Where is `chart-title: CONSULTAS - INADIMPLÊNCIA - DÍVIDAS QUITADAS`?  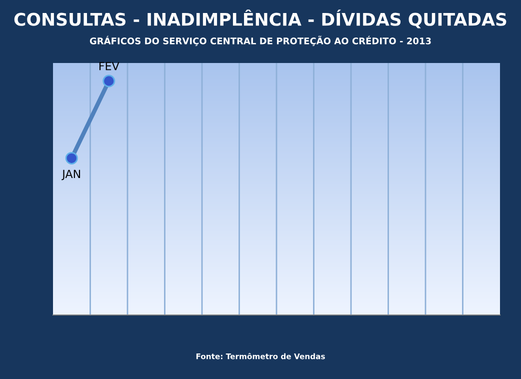 chart-title: CONSULTAS - INADIMPLÊNCIA - DÍVIDAS QUITADAS is located at coordinates (260, 19).